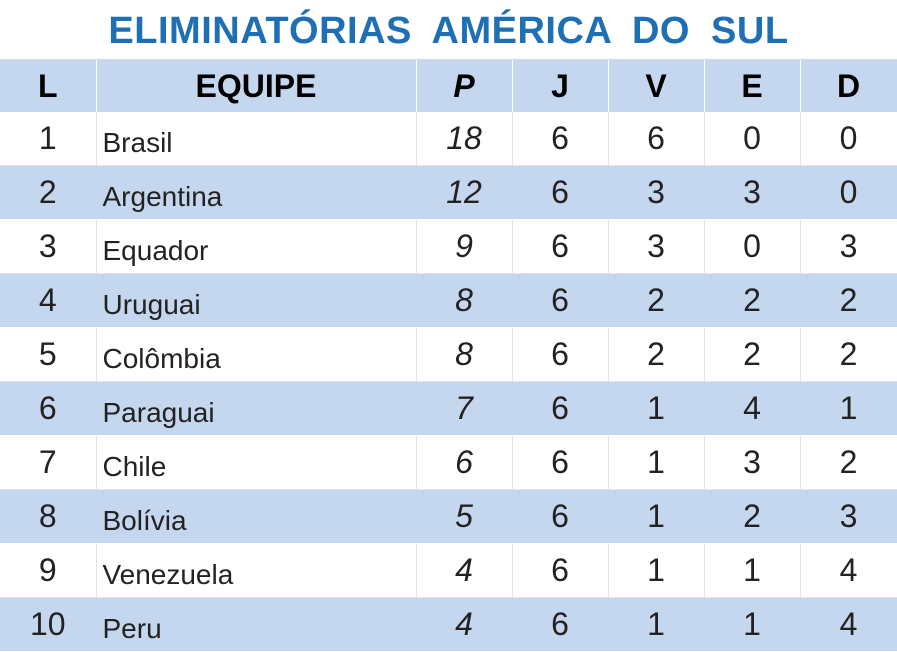 The height and width of the screenshot is (652, 897). Describe the element at coordinates (256, 354) in the screenshot. I see `team-cell: Colômbia` at that location.